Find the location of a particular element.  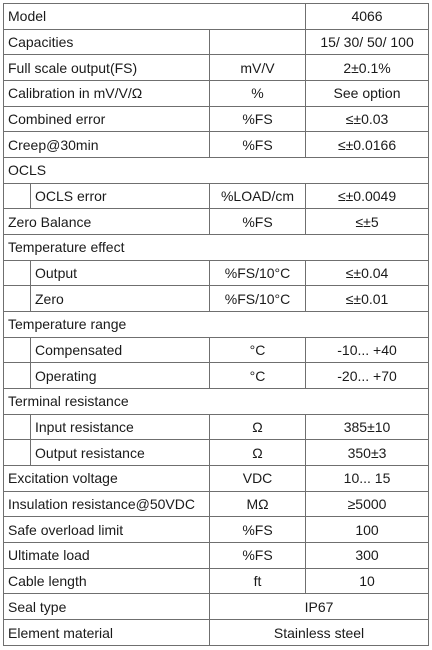

value-temp-zero: ≤±0.01 is located at coordinates (367, 299).